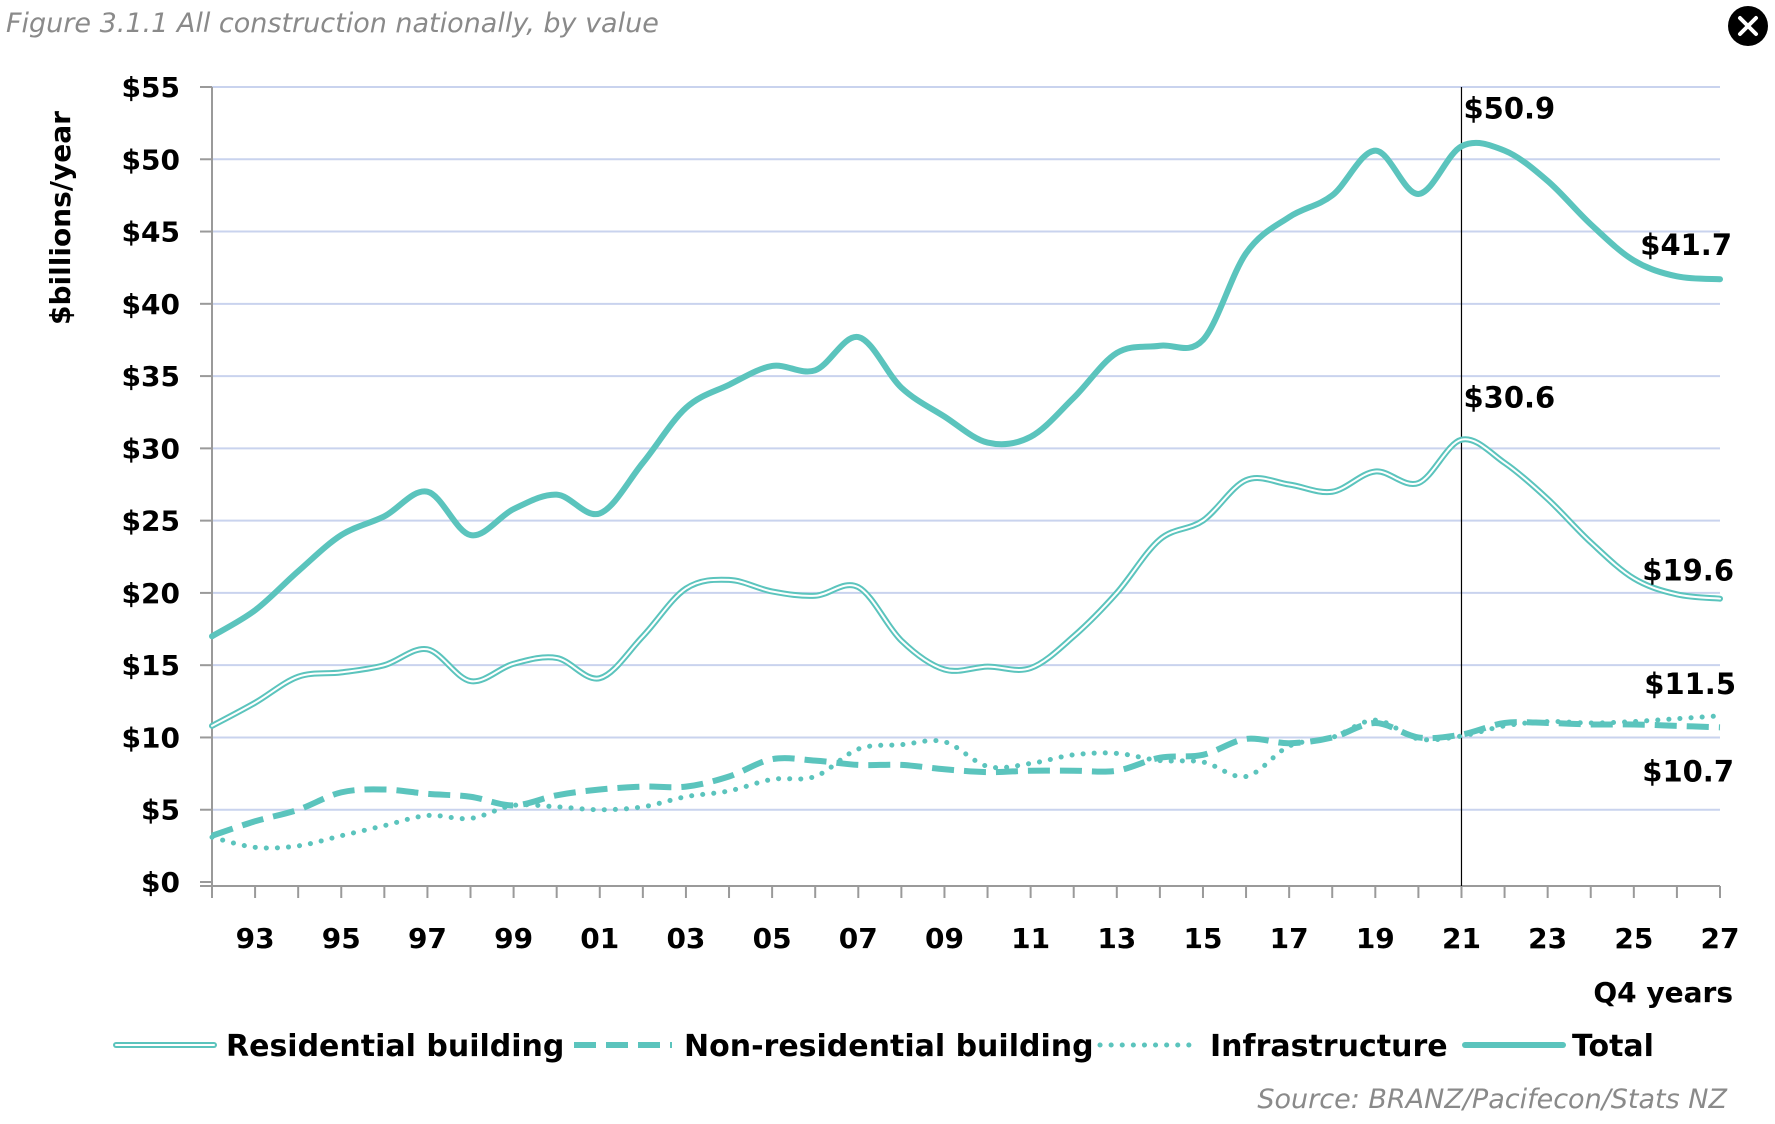 Image resolution: width=1775 pixels, height=1124 pixels. Describe the element at coordinates (1116, 938) in the screenshot. I see `x-tick-label: 13` at that location.